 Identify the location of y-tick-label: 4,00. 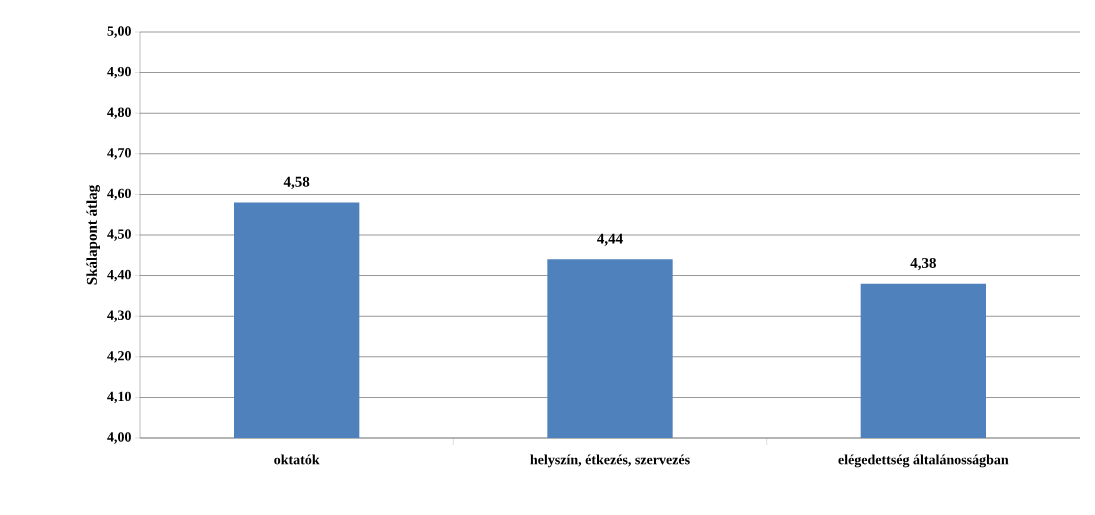
(119, 438).